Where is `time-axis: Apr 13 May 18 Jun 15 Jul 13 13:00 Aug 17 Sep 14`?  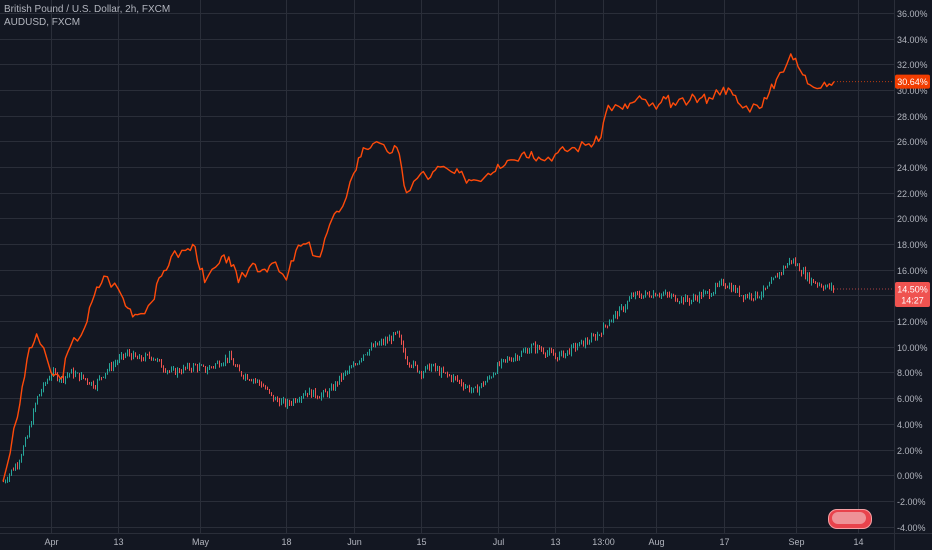 time-axis: Apr 13 May 18 Jun 15 Jul 13 13:00 Aug 17 Sep 14 is located at coordinates (453, 542).